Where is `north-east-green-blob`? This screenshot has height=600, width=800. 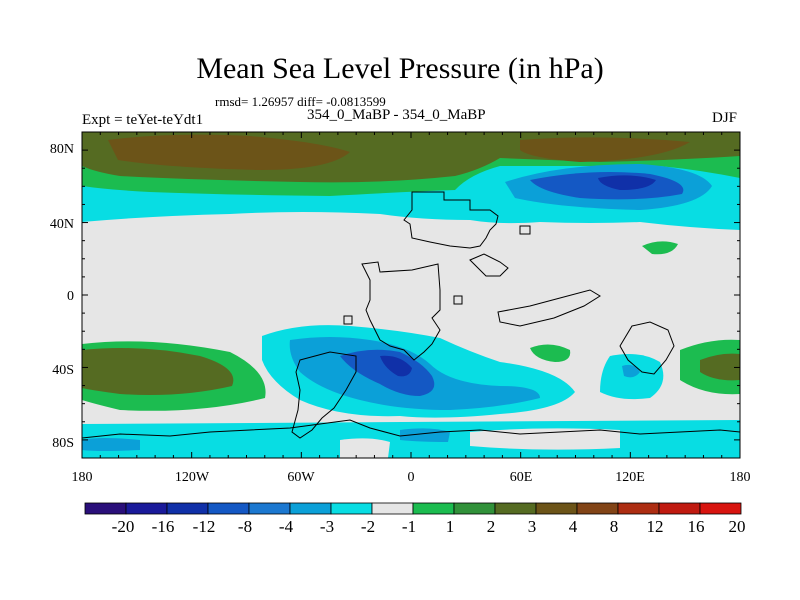
north-east-green-blob is located at coordinates (660, 248).